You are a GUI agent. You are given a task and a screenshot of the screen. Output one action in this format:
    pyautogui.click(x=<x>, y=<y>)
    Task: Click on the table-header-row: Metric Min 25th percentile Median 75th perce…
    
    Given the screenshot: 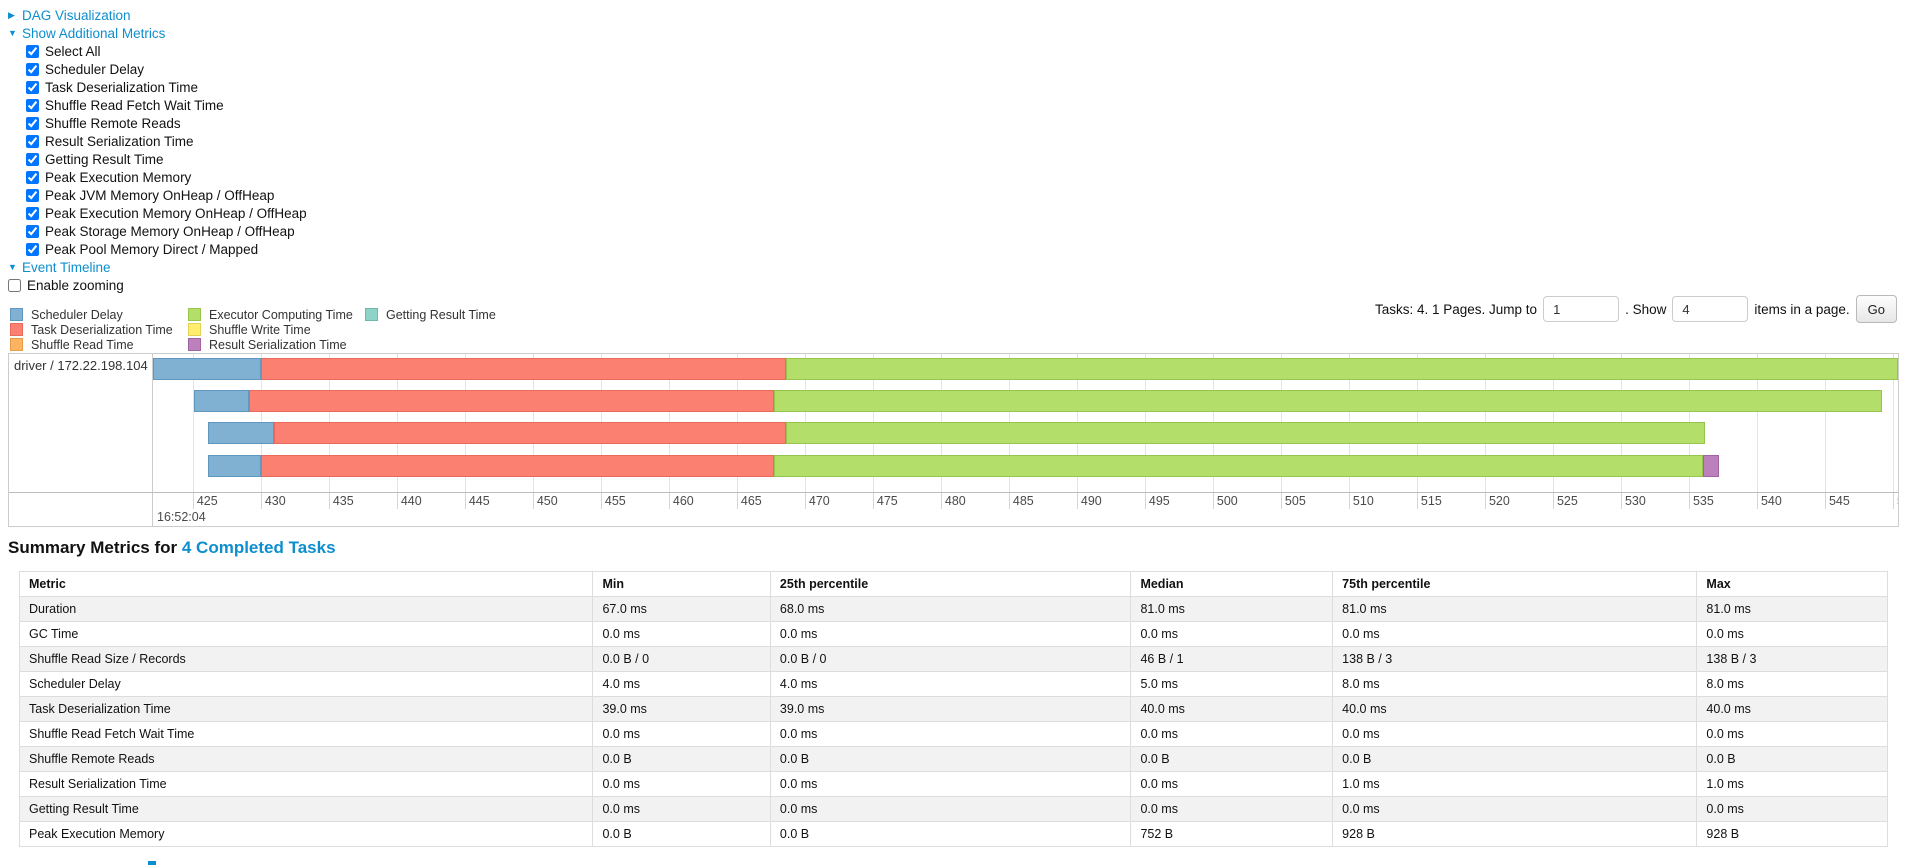 What is the action you would take?
    pyautogui.click(x=953, y=584)
    